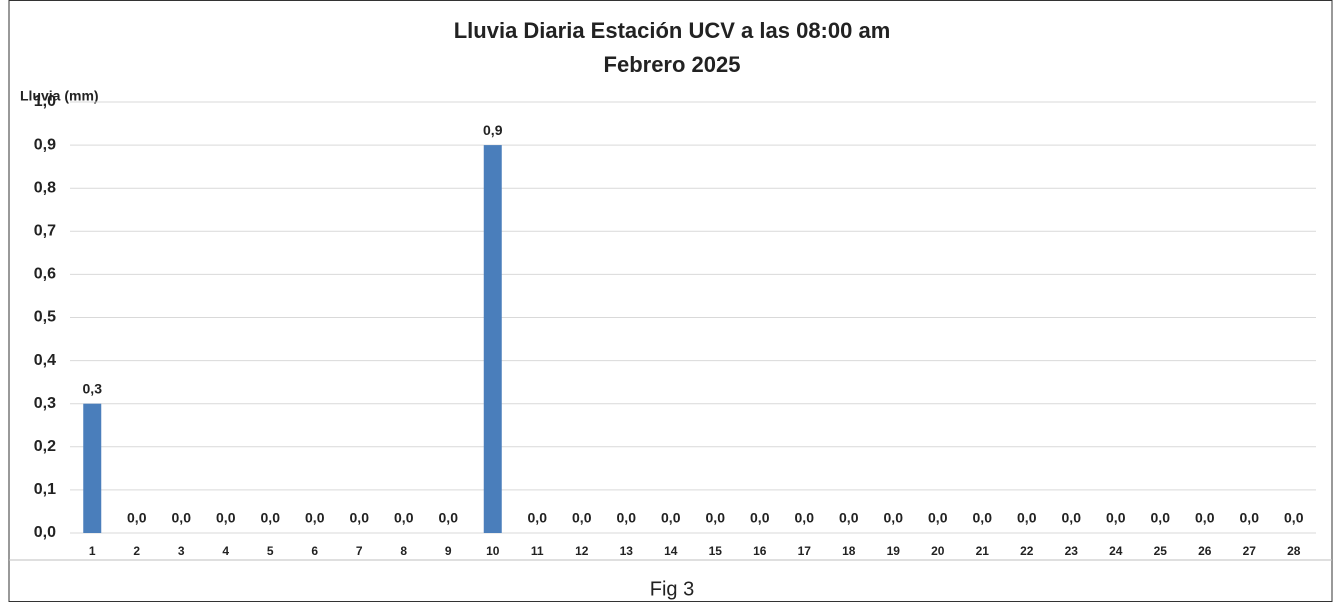 Image resolution: width=1337 pixels, height=602 pixels. Describe the element at coordinates (849, 551) in the screenshot. I see `x-tick-label: 18` at that location.